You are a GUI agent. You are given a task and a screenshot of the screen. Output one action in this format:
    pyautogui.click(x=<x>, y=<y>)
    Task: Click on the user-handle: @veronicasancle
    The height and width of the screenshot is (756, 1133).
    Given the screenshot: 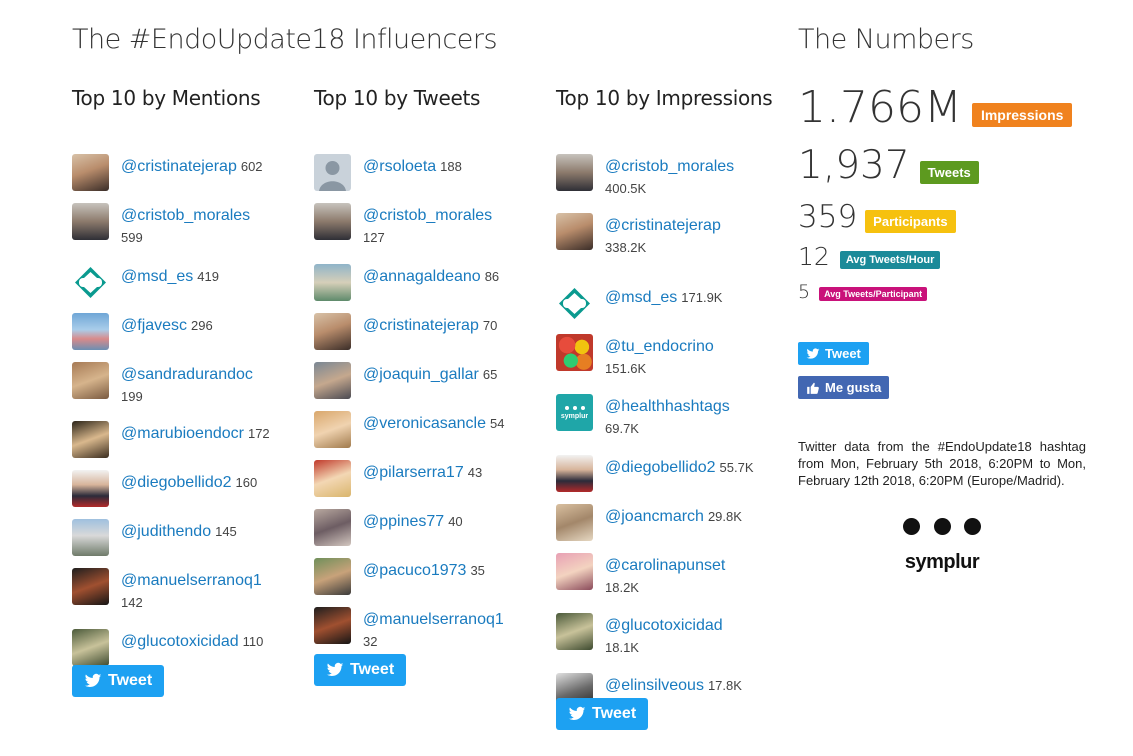 What is the action you would take?
    pyautogui.click(x=424, y=423)
    